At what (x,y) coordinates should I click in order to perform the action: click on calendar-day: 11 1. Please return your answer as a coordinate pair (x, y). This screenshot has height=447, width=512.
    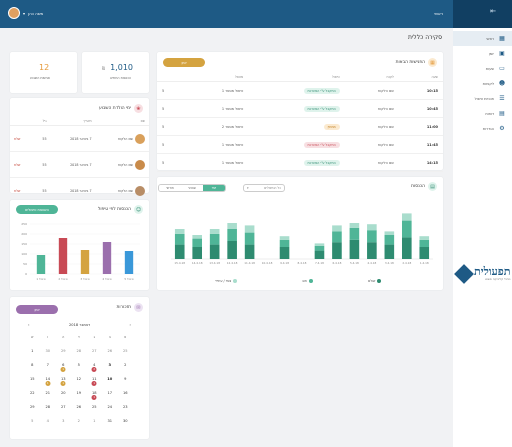
    Looking at the image, I should click on (94, 381).